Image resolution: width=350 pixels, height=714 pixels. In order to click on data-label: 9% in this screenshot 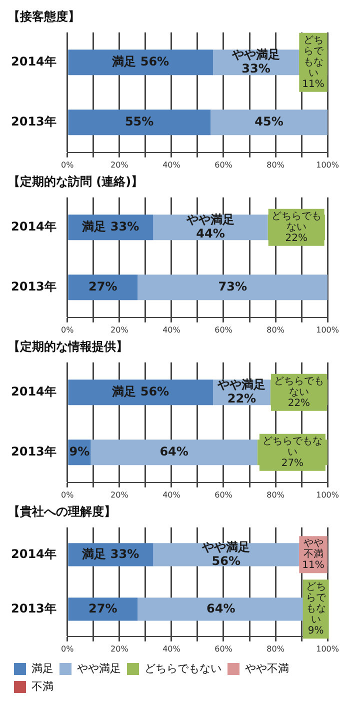, I will do `click(79, 451)`.